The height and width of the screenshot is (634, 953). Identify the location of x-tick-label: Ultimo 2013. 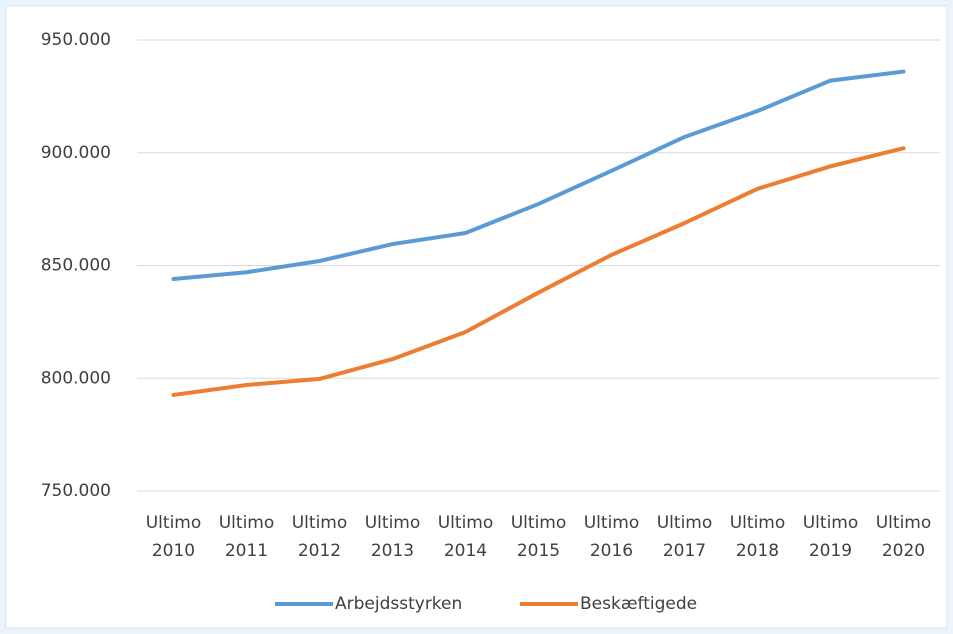
(393, 537).